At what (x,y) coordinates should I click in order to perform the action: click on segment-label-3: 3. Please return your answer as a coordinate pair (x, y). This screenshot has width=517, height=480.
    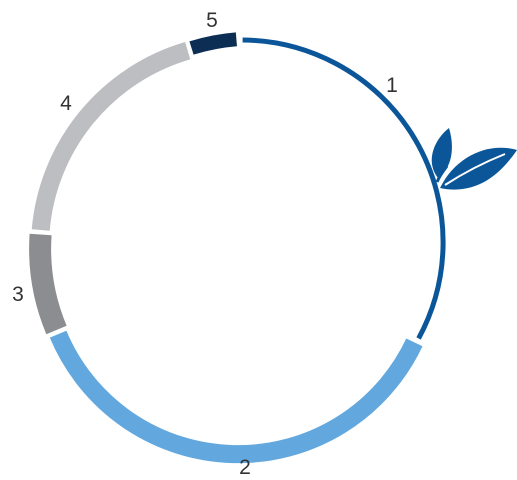
    Looking at the image, I should click on (18, 294).